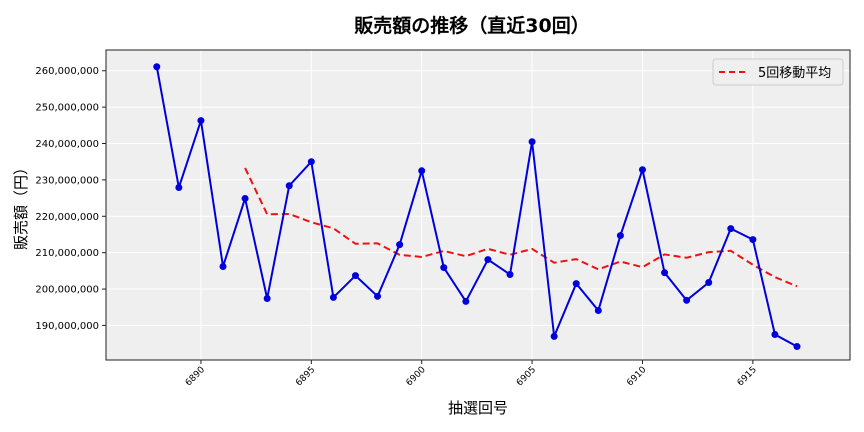 This screenshot has height=432, width=864. What do you see at coordinates (526, 376) in the screenshot?
I see `x-tick-label: 6905` at bounding box center [526, 376].